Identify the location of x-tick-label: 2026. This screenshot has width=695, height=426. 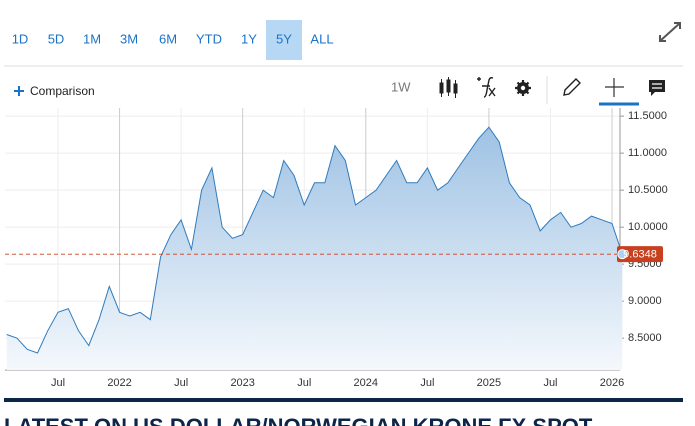
(612, 383).